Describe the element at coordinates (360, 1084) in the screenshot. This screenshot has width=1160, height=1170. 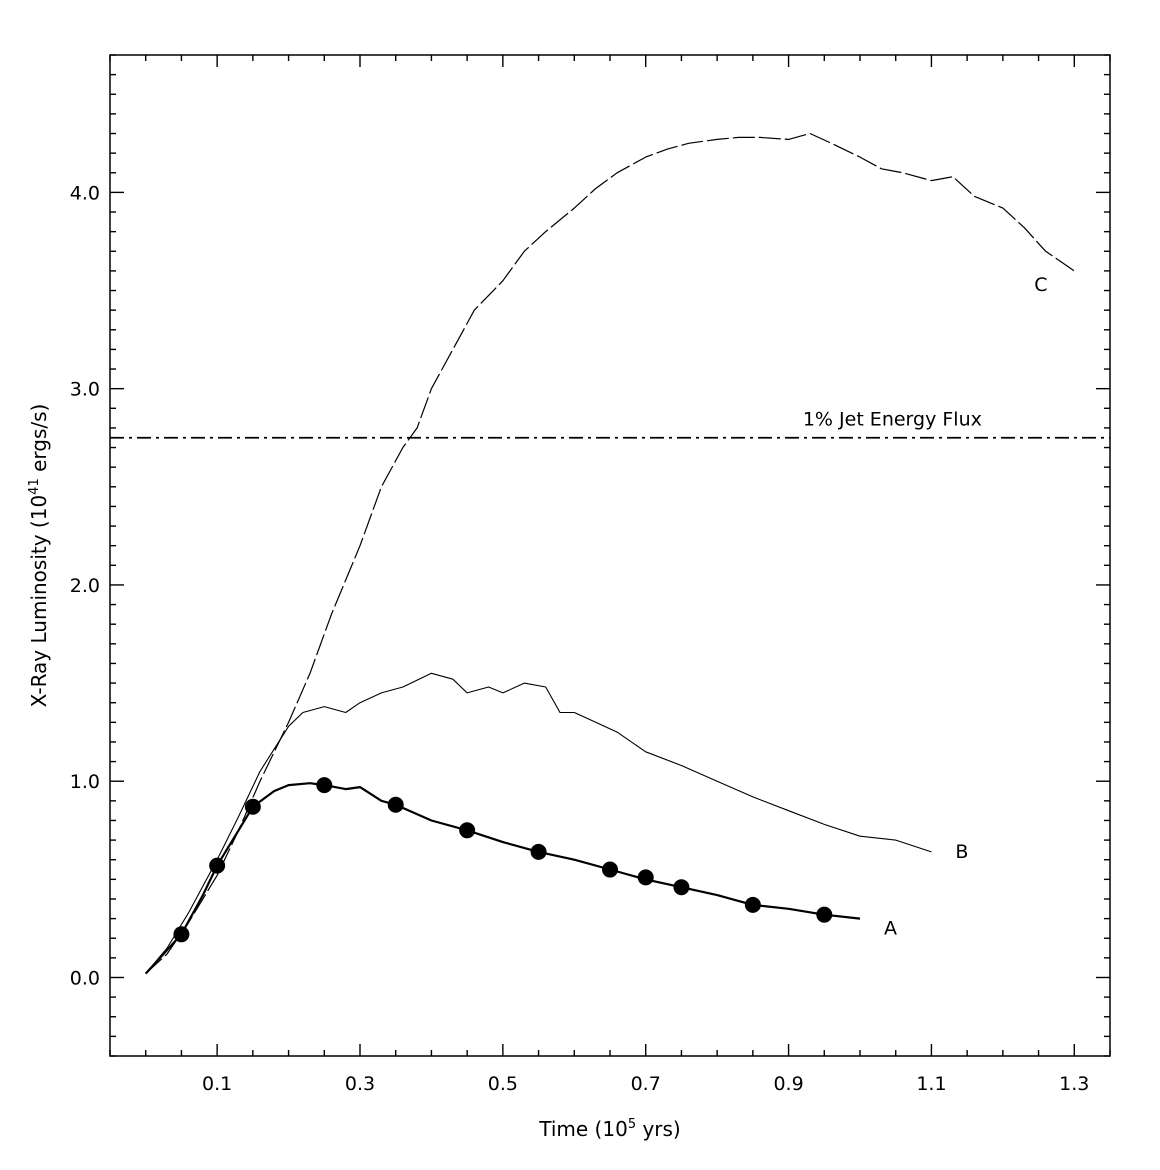
I see `x-tick-label: 0.3` at that location.